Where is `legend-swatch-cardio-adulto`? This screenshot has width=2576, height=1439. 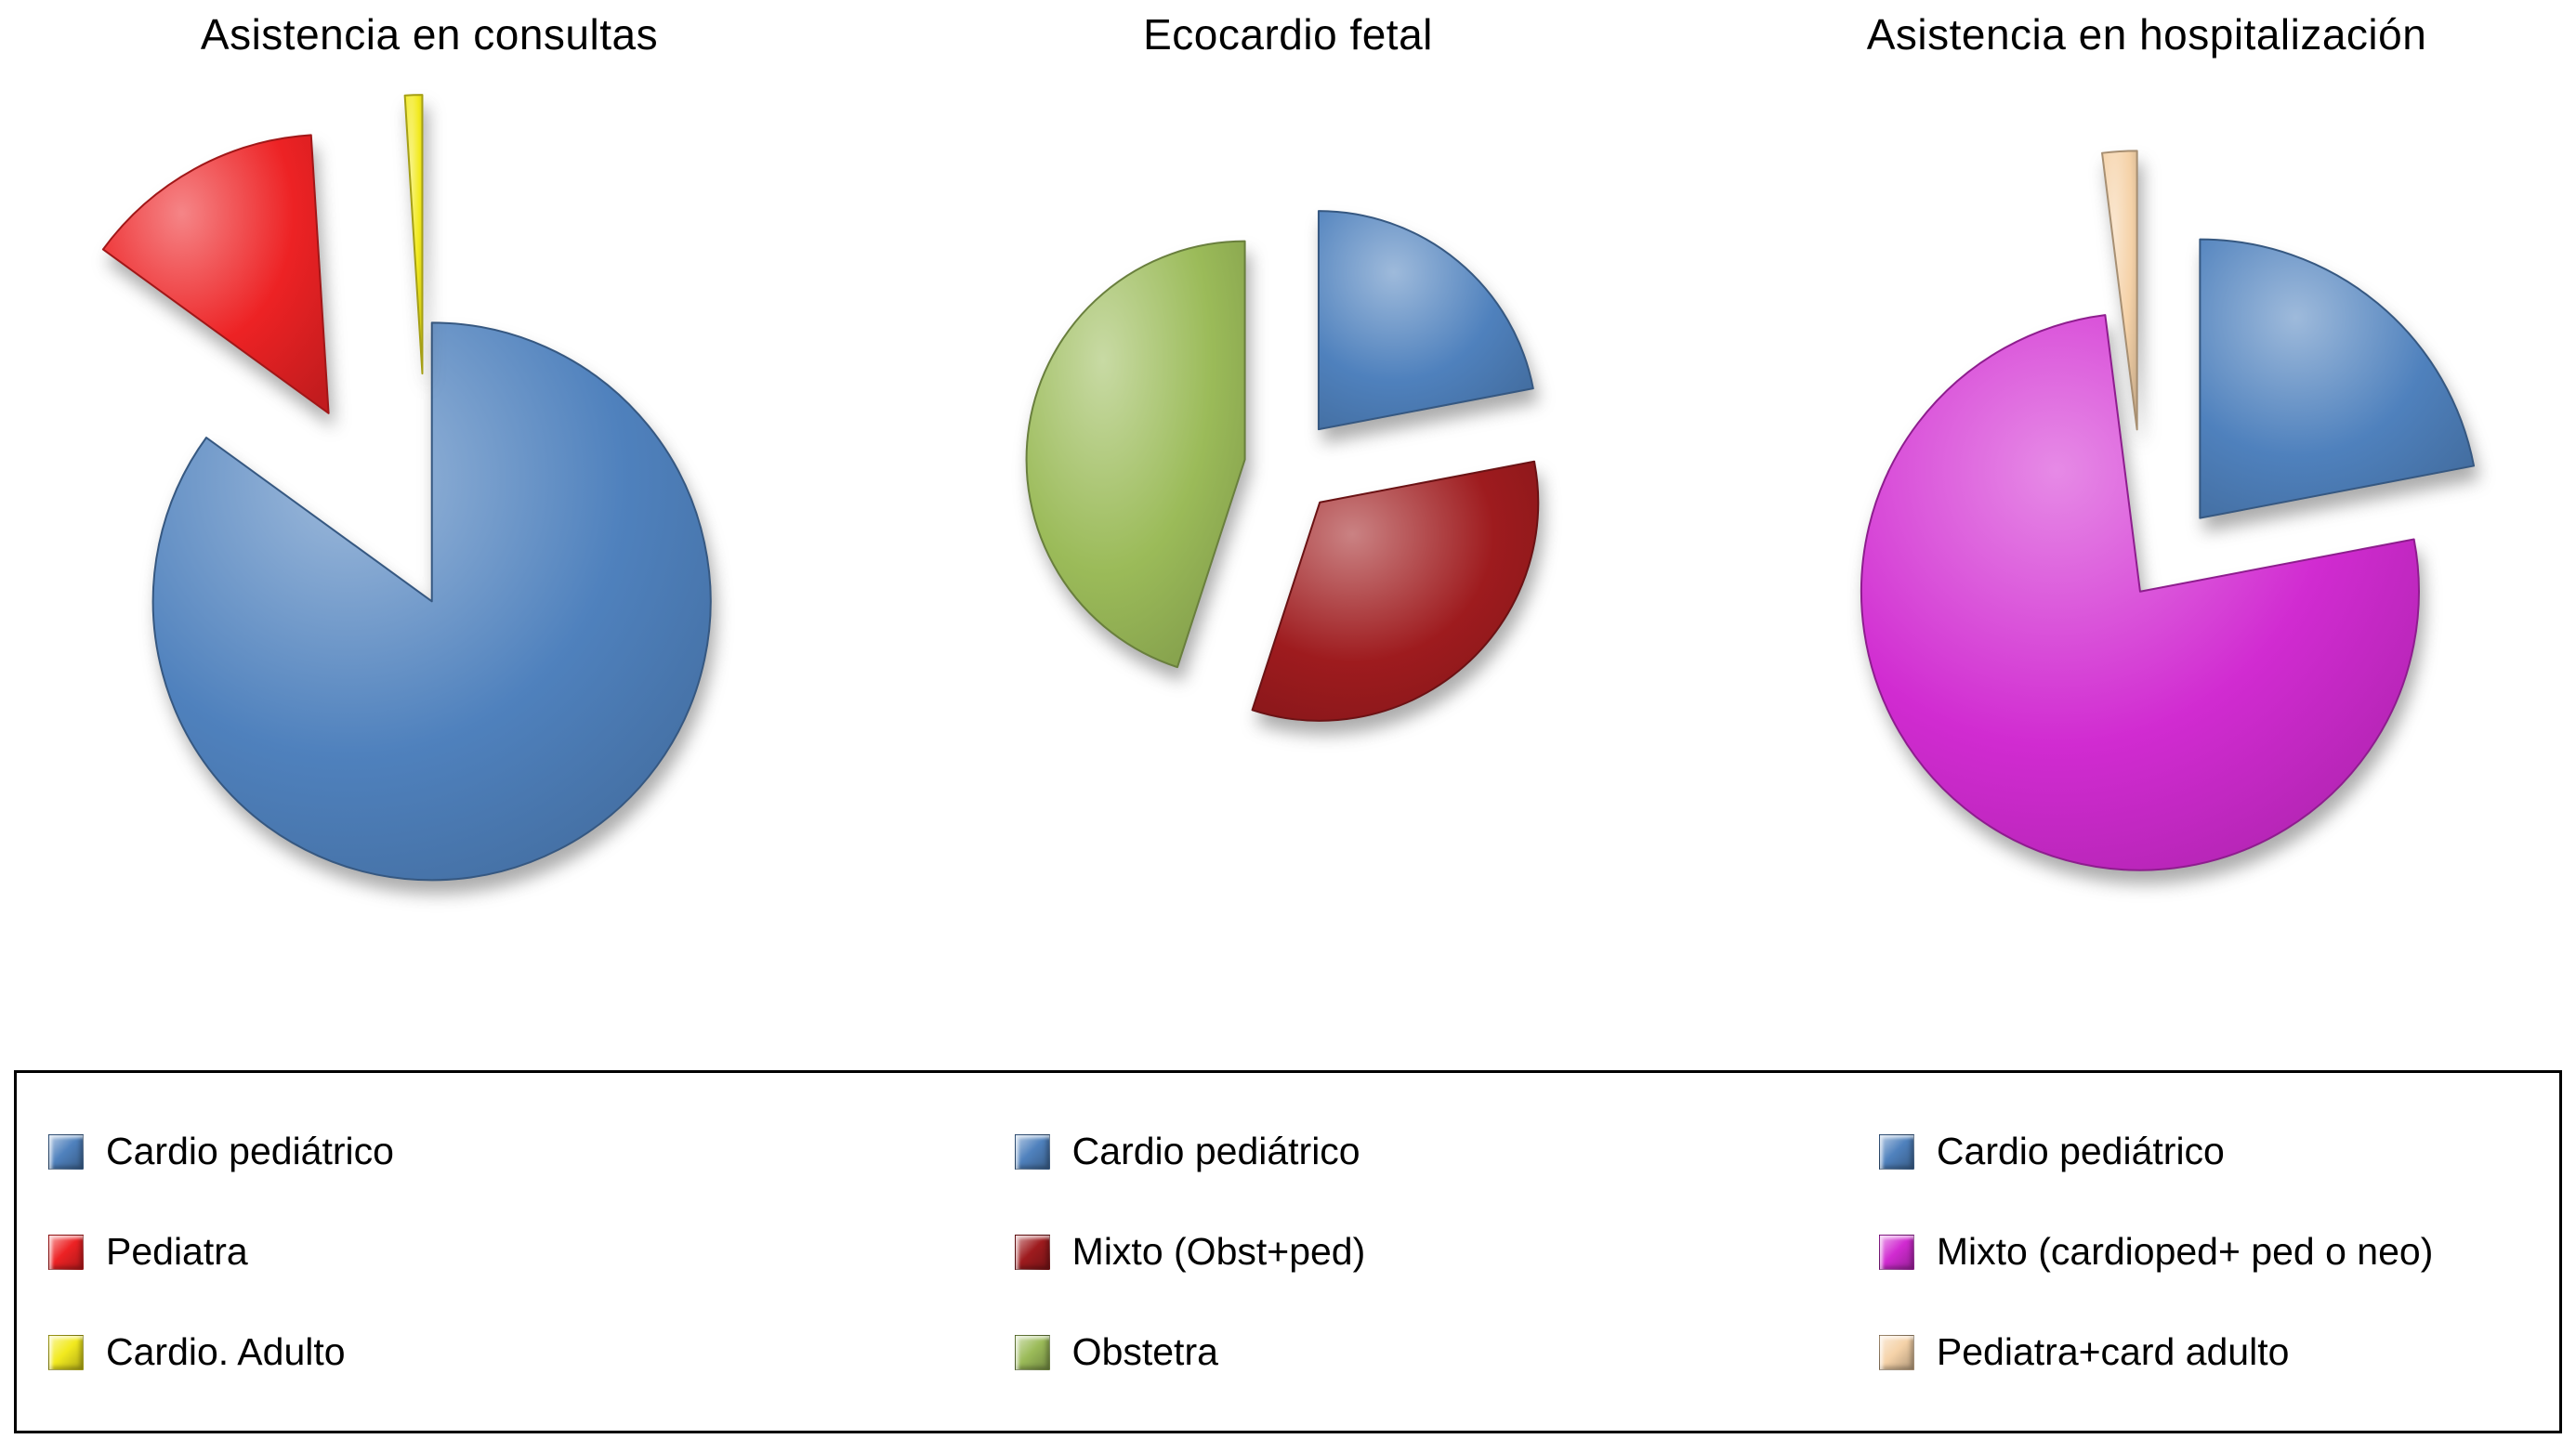 legend-swatch-cardio-adulto is located at coordinates (66, 1352).